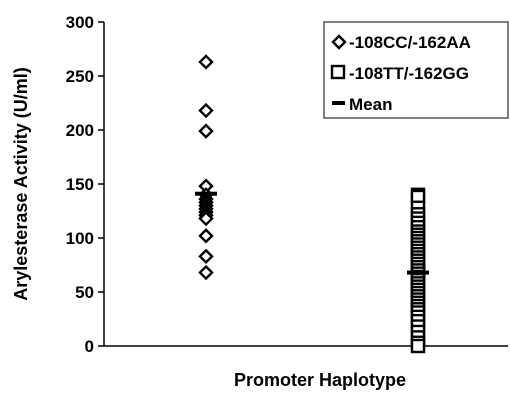  I want to click on legend: -108CC/-162AA -108TT/-162GG Mean, so click(416, 70).